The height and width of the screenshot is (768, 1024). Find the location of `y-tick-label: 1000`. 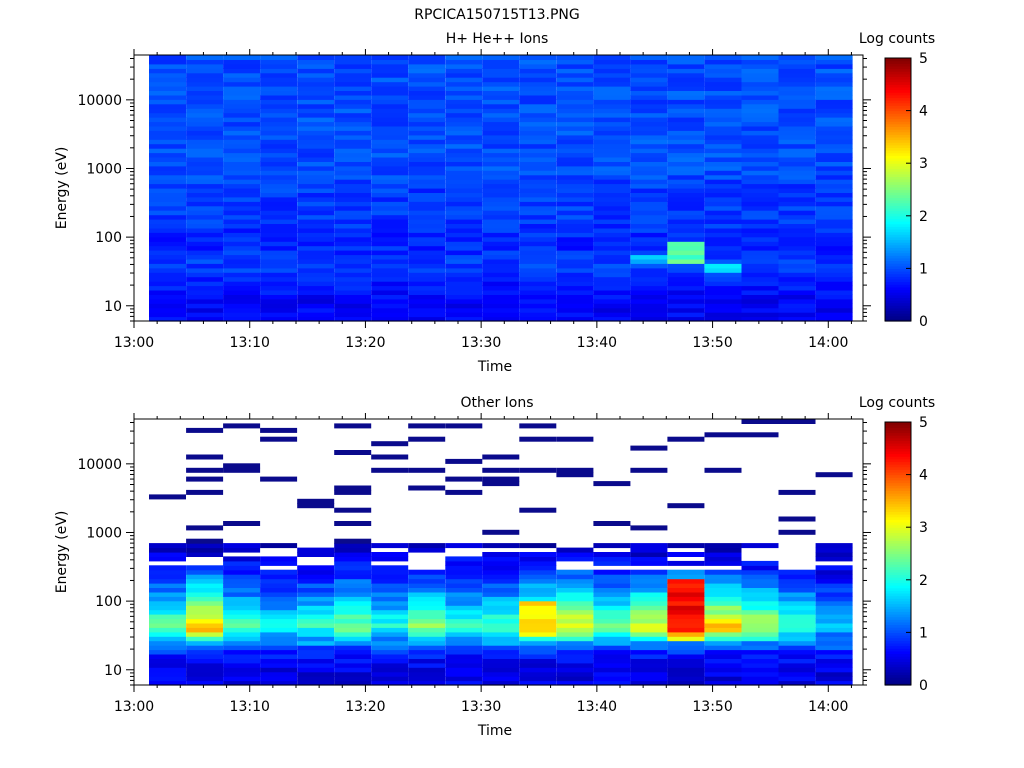

y-tick-label: 1000 is located at coordinates (104, 169).